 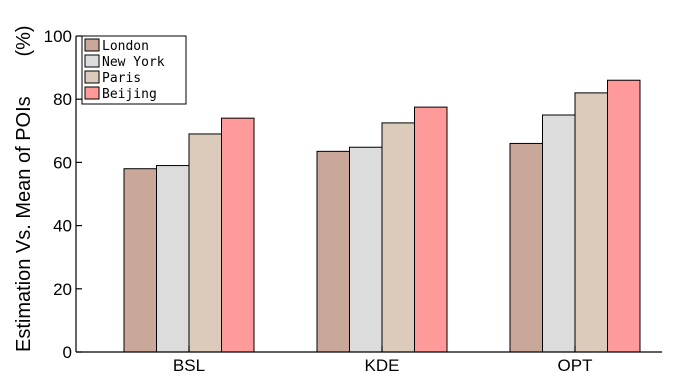 I want to click on y-axis-label-group: Estimation Vs. Mean of POIs (%), so click(x=24, y=188).